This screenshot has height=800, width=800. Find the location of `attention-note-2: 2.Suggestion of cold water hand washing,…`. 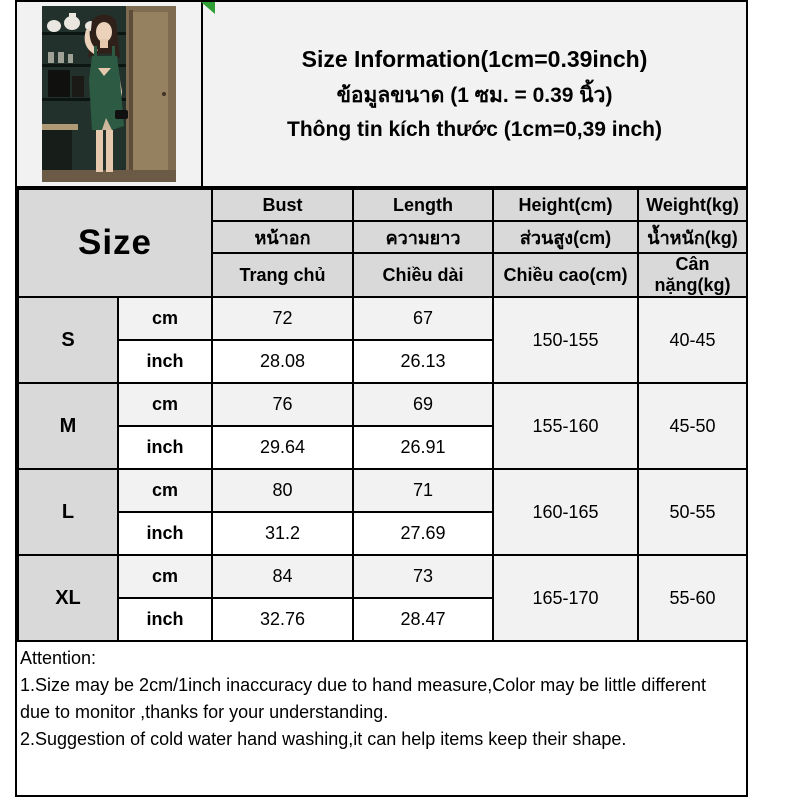

attention-note-2: 2.Suggestion of cold water hand washing,… is located at coordinates (323, 739).